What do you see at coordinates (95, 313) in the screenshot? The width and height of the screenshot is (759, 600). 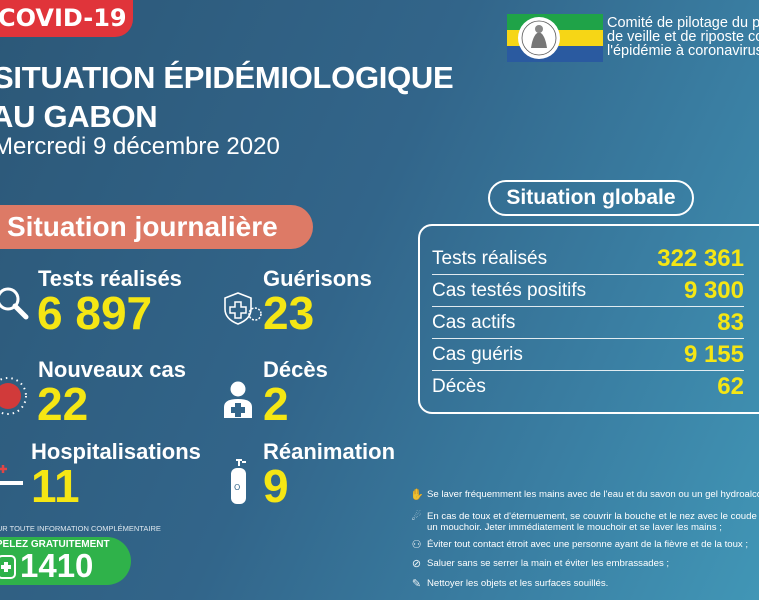 I see `stat-value-tests: 6 897` at bounding box center [95, 313].